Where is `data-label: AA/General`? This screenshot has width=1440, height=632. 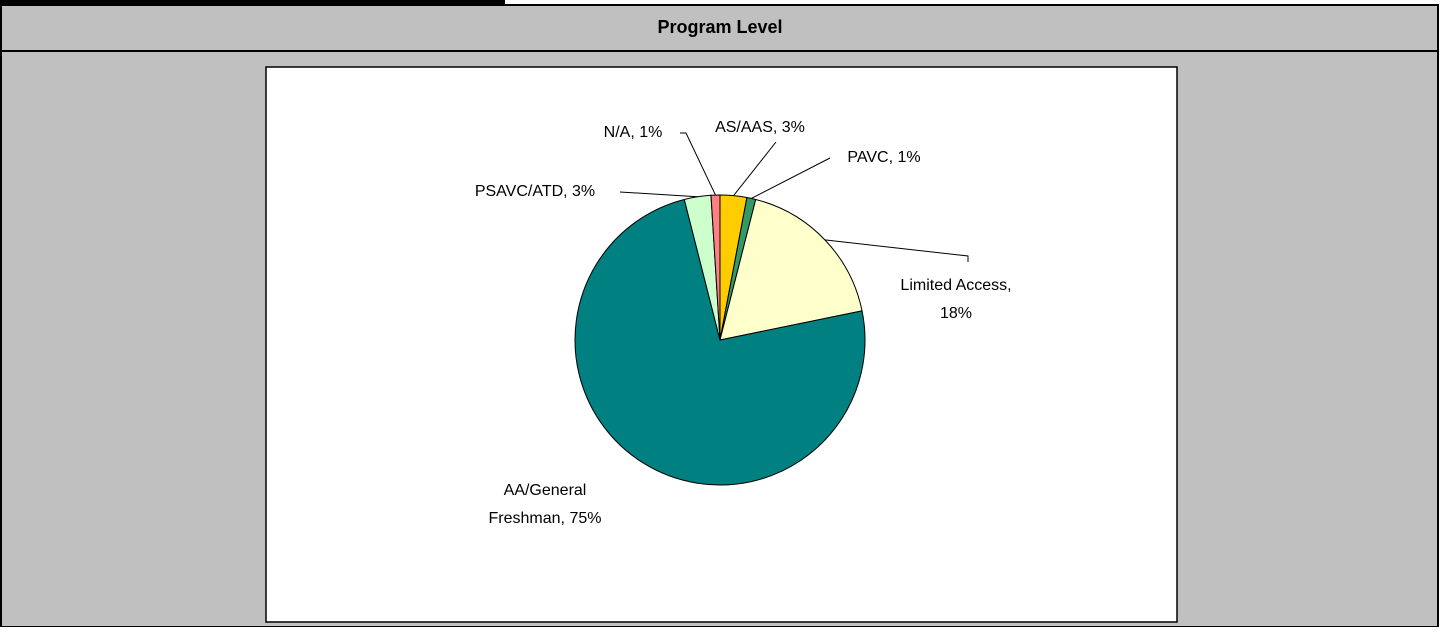 data-label: AA/General is located at coordinates (545, 490).